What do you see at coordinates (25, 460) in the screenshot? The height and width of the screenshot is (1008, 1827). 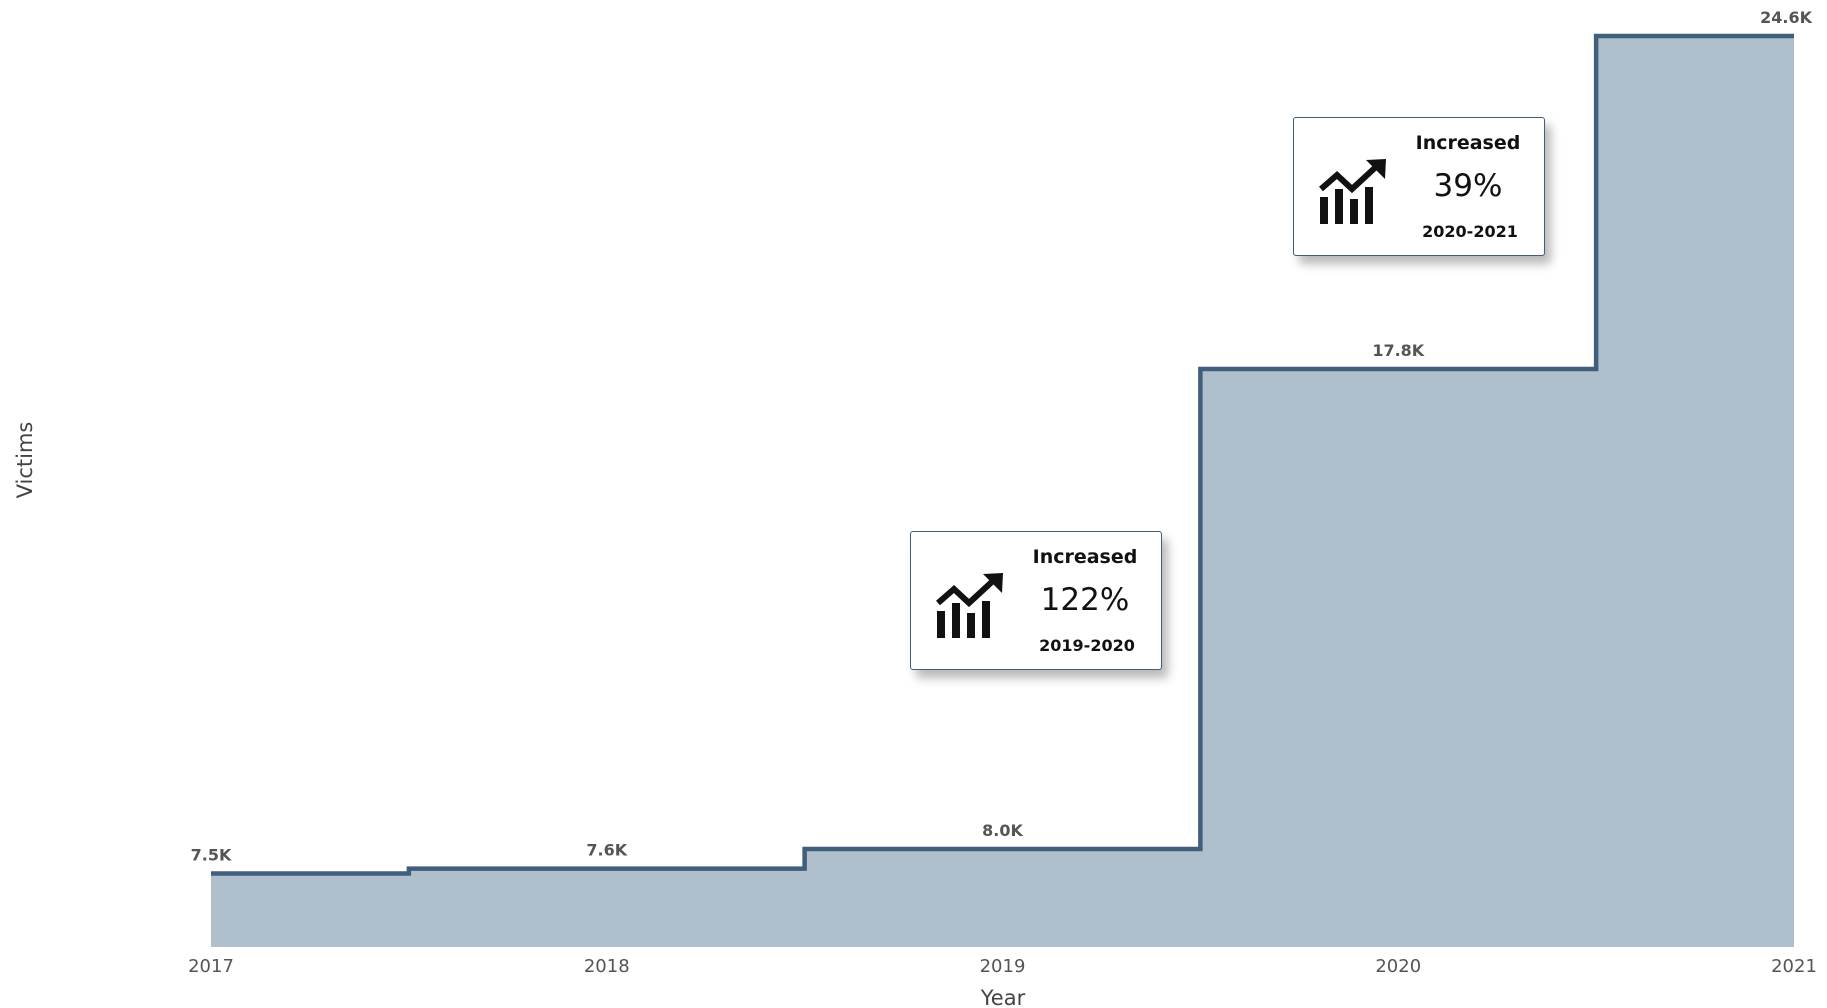 I see `y-axis-title: Victims` at bounding box center [25, 460].